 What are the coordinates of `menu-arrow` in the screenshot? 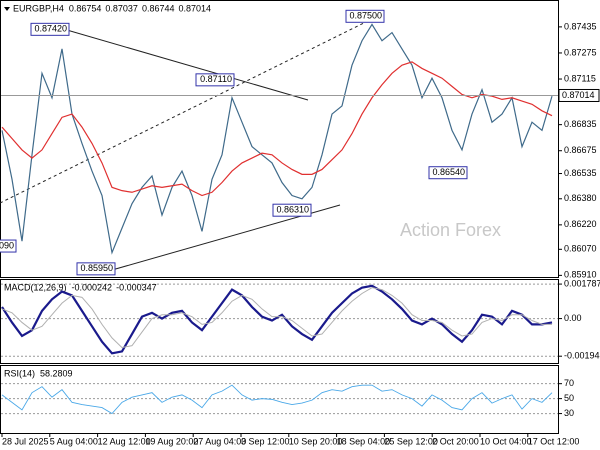 It's located at (7, 9).